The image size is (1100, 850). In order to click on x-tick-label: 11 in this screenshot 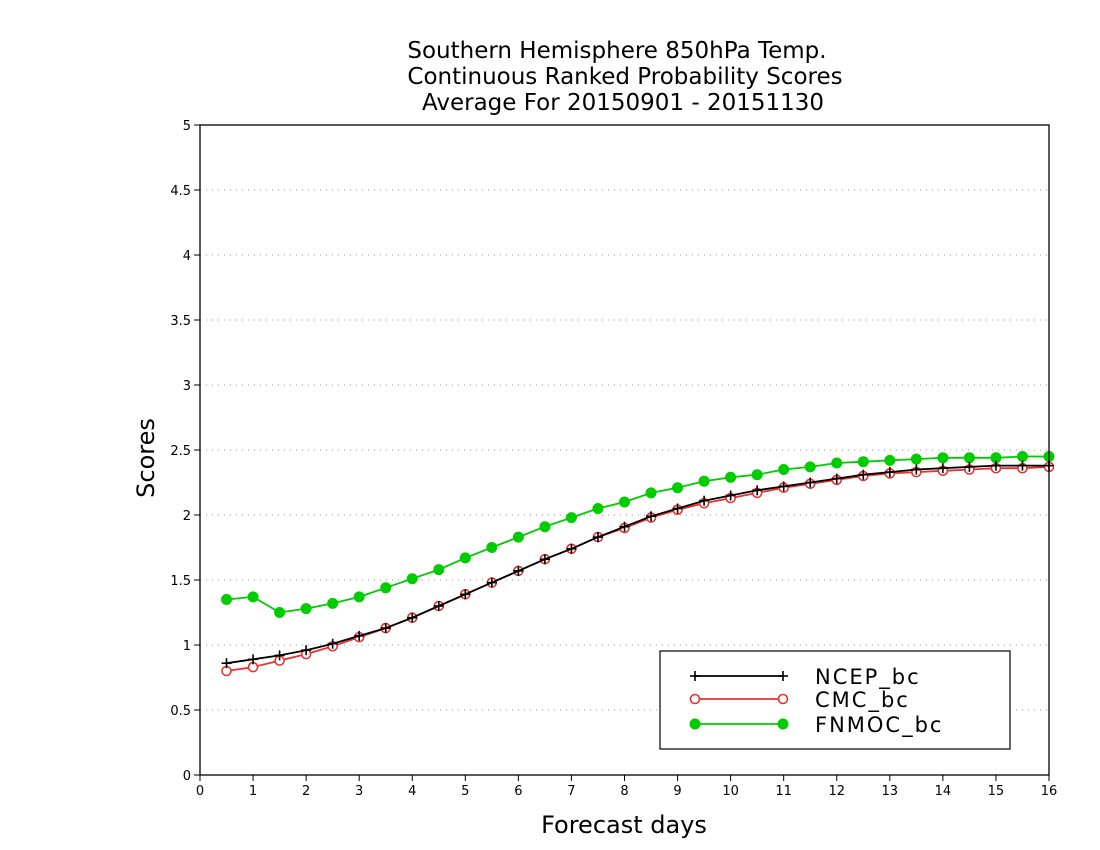, I will do `click(783, 791)`.